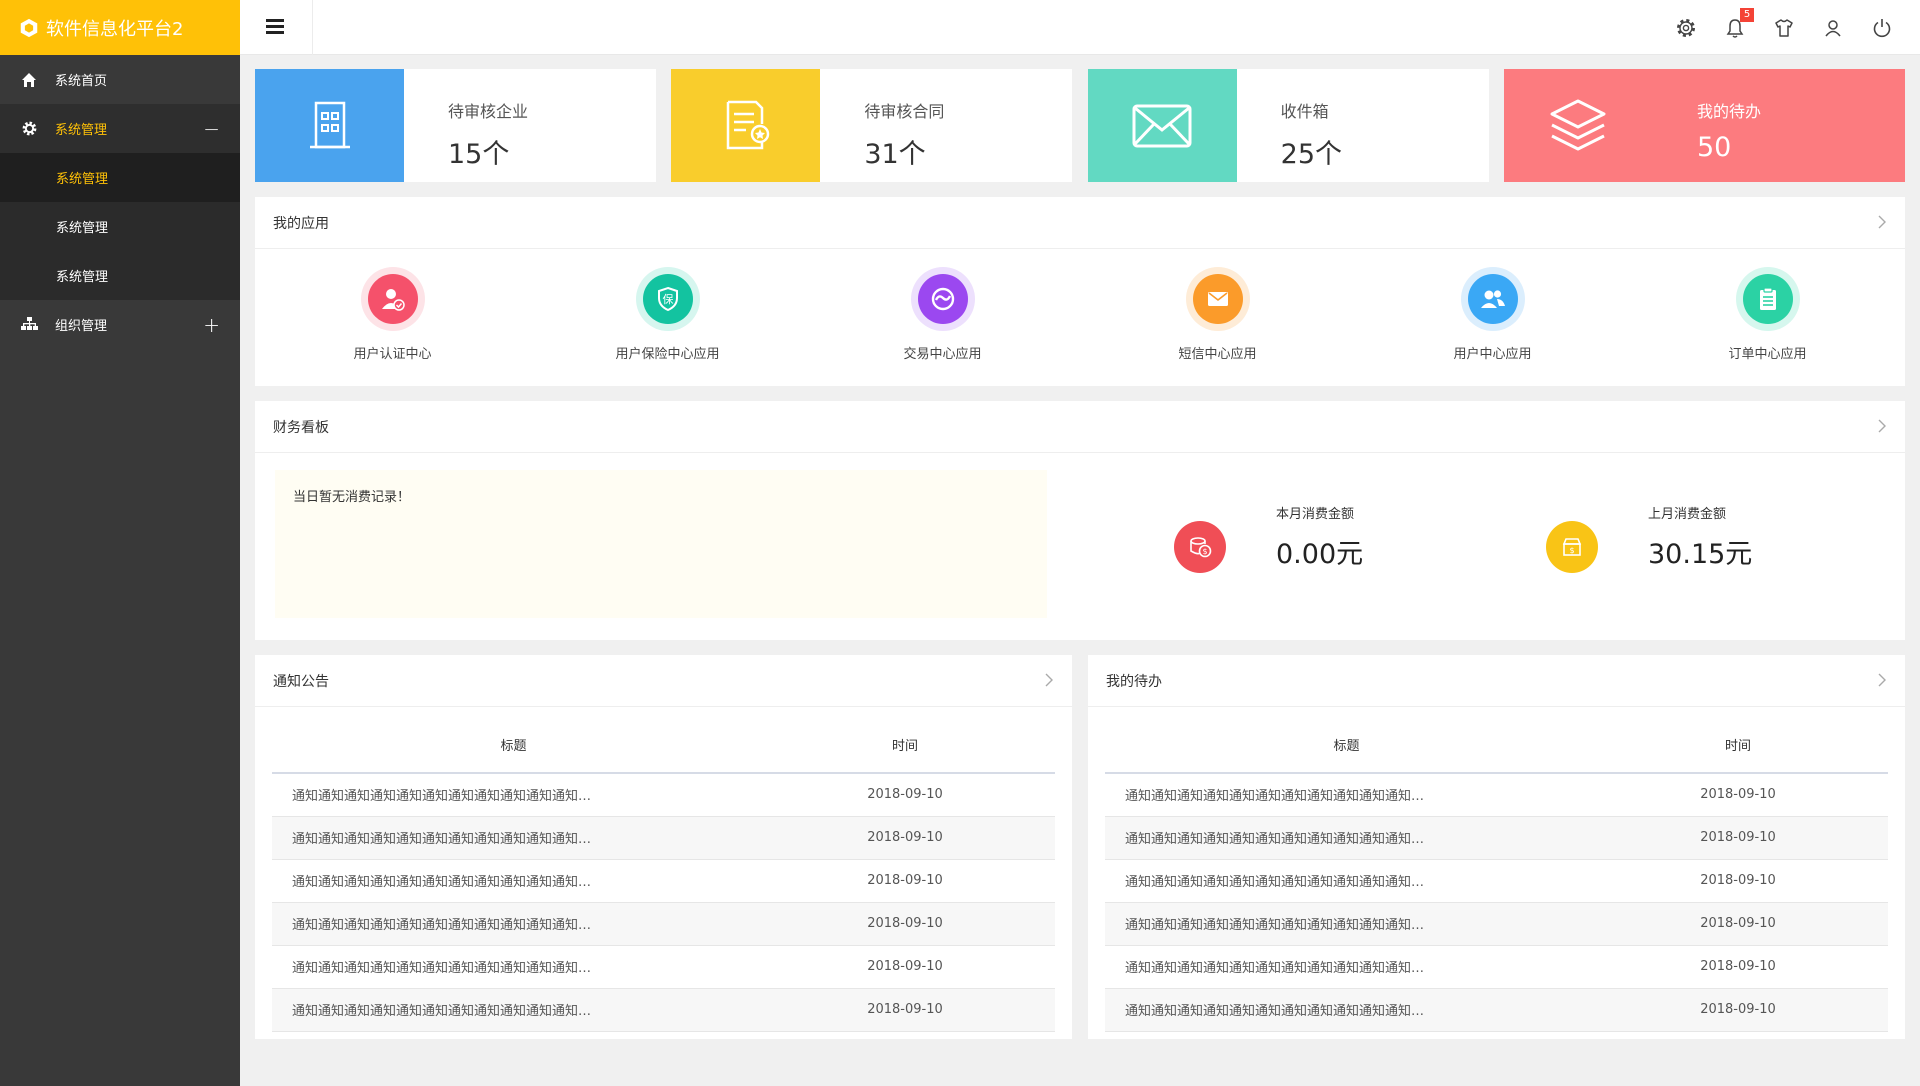 The width and height of the screenshot is (1920, 1086). What do you see at coordinates (1739, 23) in the screenshot?
I see `bell-icon: 5` at bounding box center [1739, 23].